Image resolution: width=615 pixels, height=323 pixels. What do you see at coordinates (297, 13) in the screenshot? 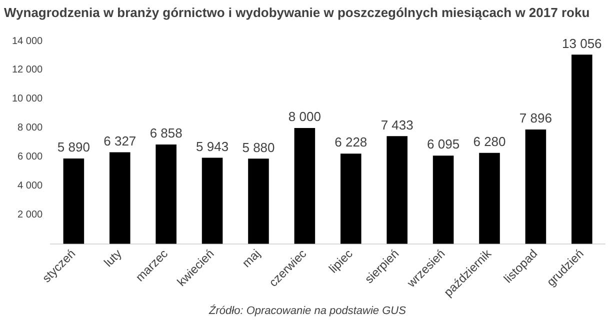
I see `chart-title: Wynagrodzenia w branży górnictwo i wydobywanie w poszczególnych miesiącach w 2017 roku` at bounding box center [297, 13].